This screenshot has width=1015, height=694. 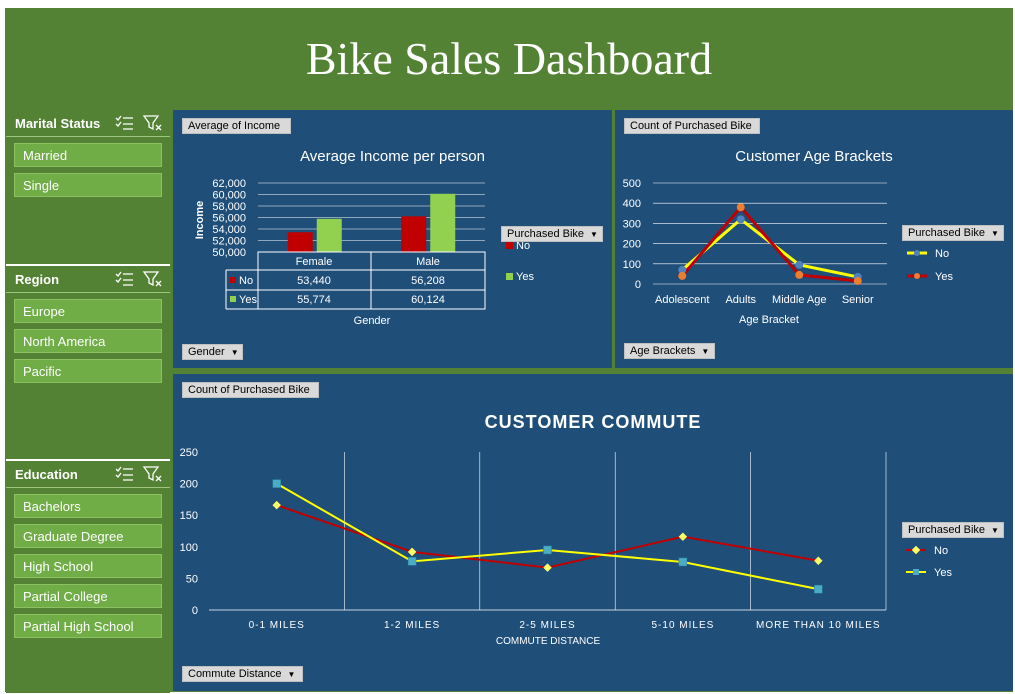 What do you see at coordinates (88, 596) in the screenshot?
I see `slicer-item-partial-college: Partial College` at bounding box center [88, 596].